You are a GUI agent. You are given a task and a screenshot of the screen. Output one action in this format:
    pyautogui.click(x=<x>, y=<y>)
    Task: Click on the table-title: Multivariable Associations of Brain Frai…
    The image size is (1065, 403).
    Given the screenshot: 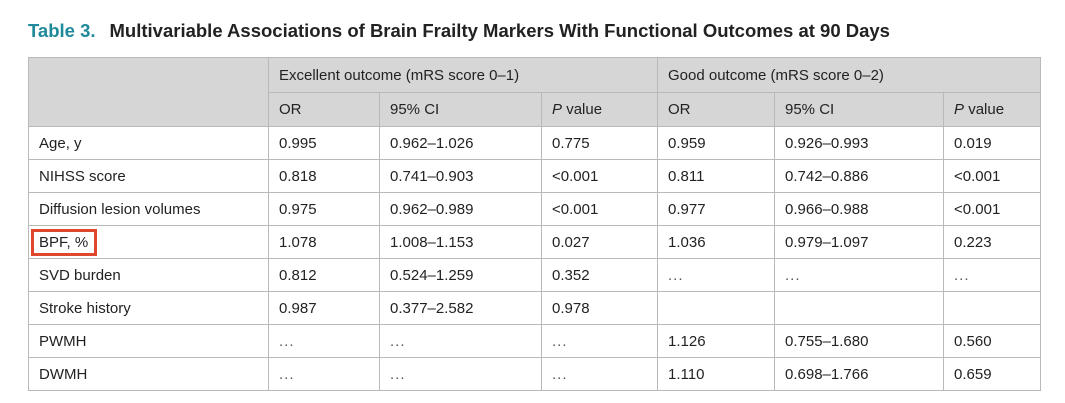 What is the action you would take?
    pyautogui.click(x=499, y=30)
    